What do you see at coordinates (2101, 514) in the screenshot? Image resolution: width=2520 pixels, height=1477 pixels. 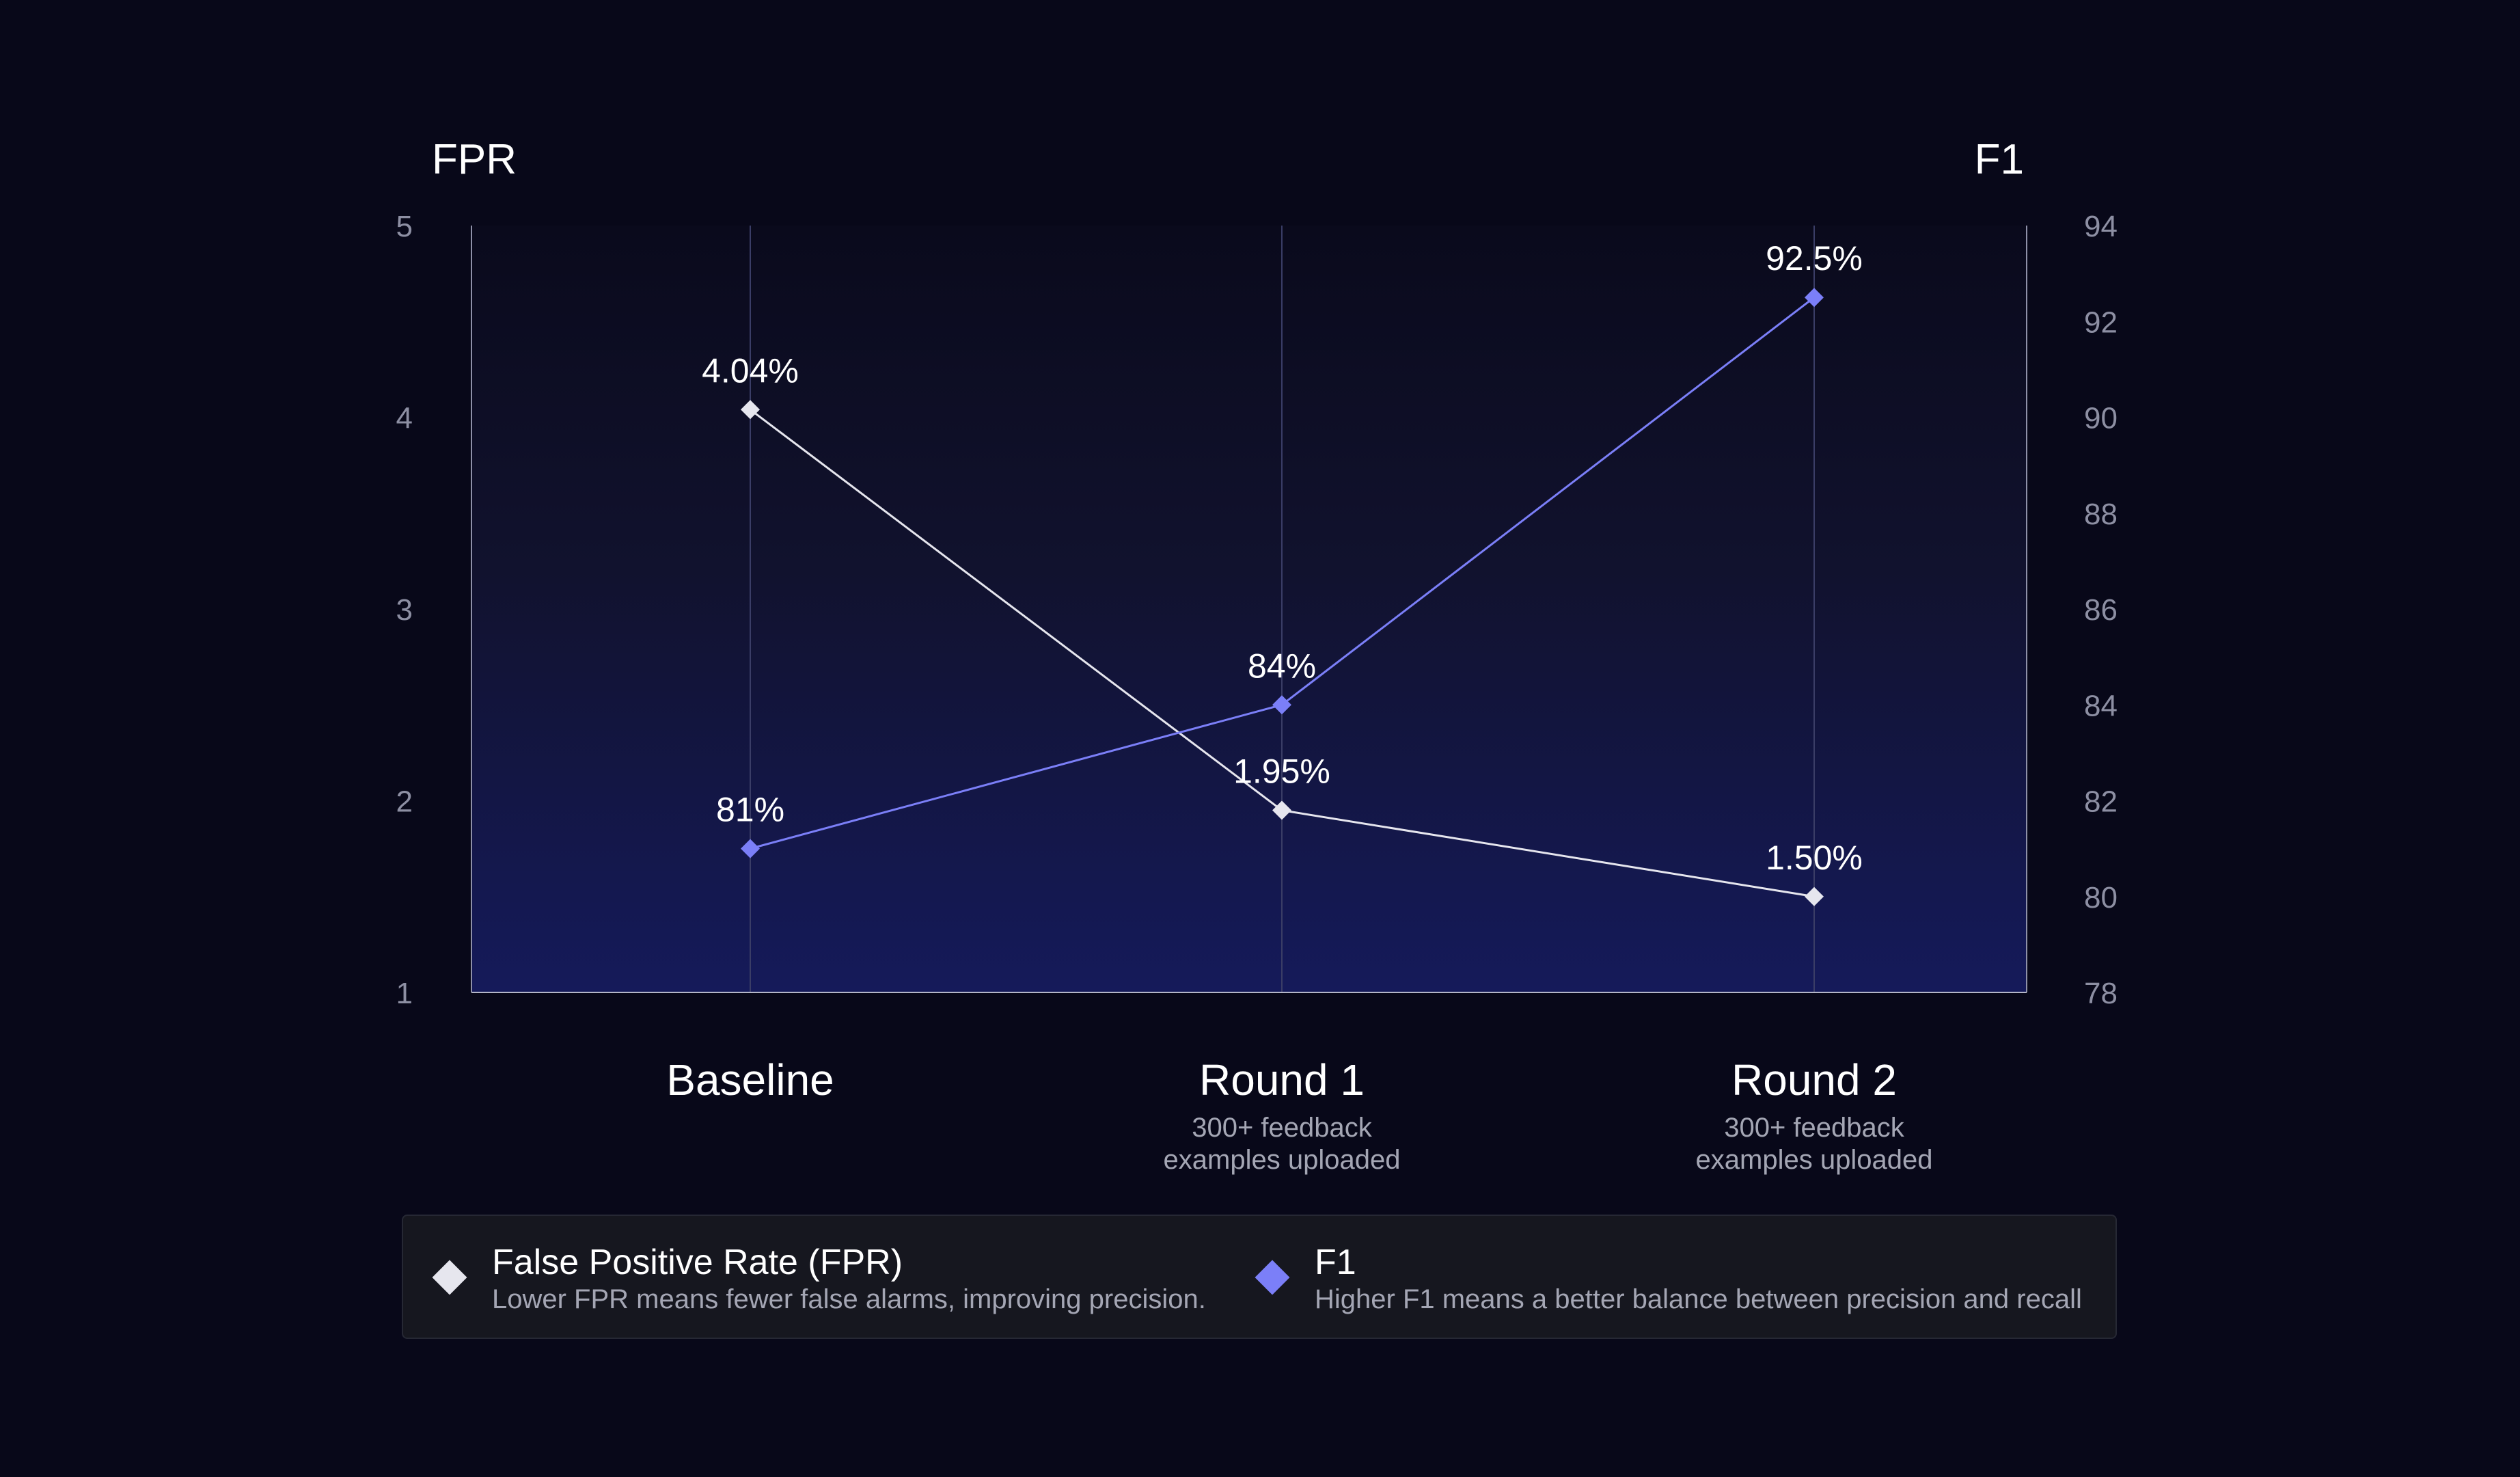 I see `right-tick-label: 88` at bounding box center [2101, 514].